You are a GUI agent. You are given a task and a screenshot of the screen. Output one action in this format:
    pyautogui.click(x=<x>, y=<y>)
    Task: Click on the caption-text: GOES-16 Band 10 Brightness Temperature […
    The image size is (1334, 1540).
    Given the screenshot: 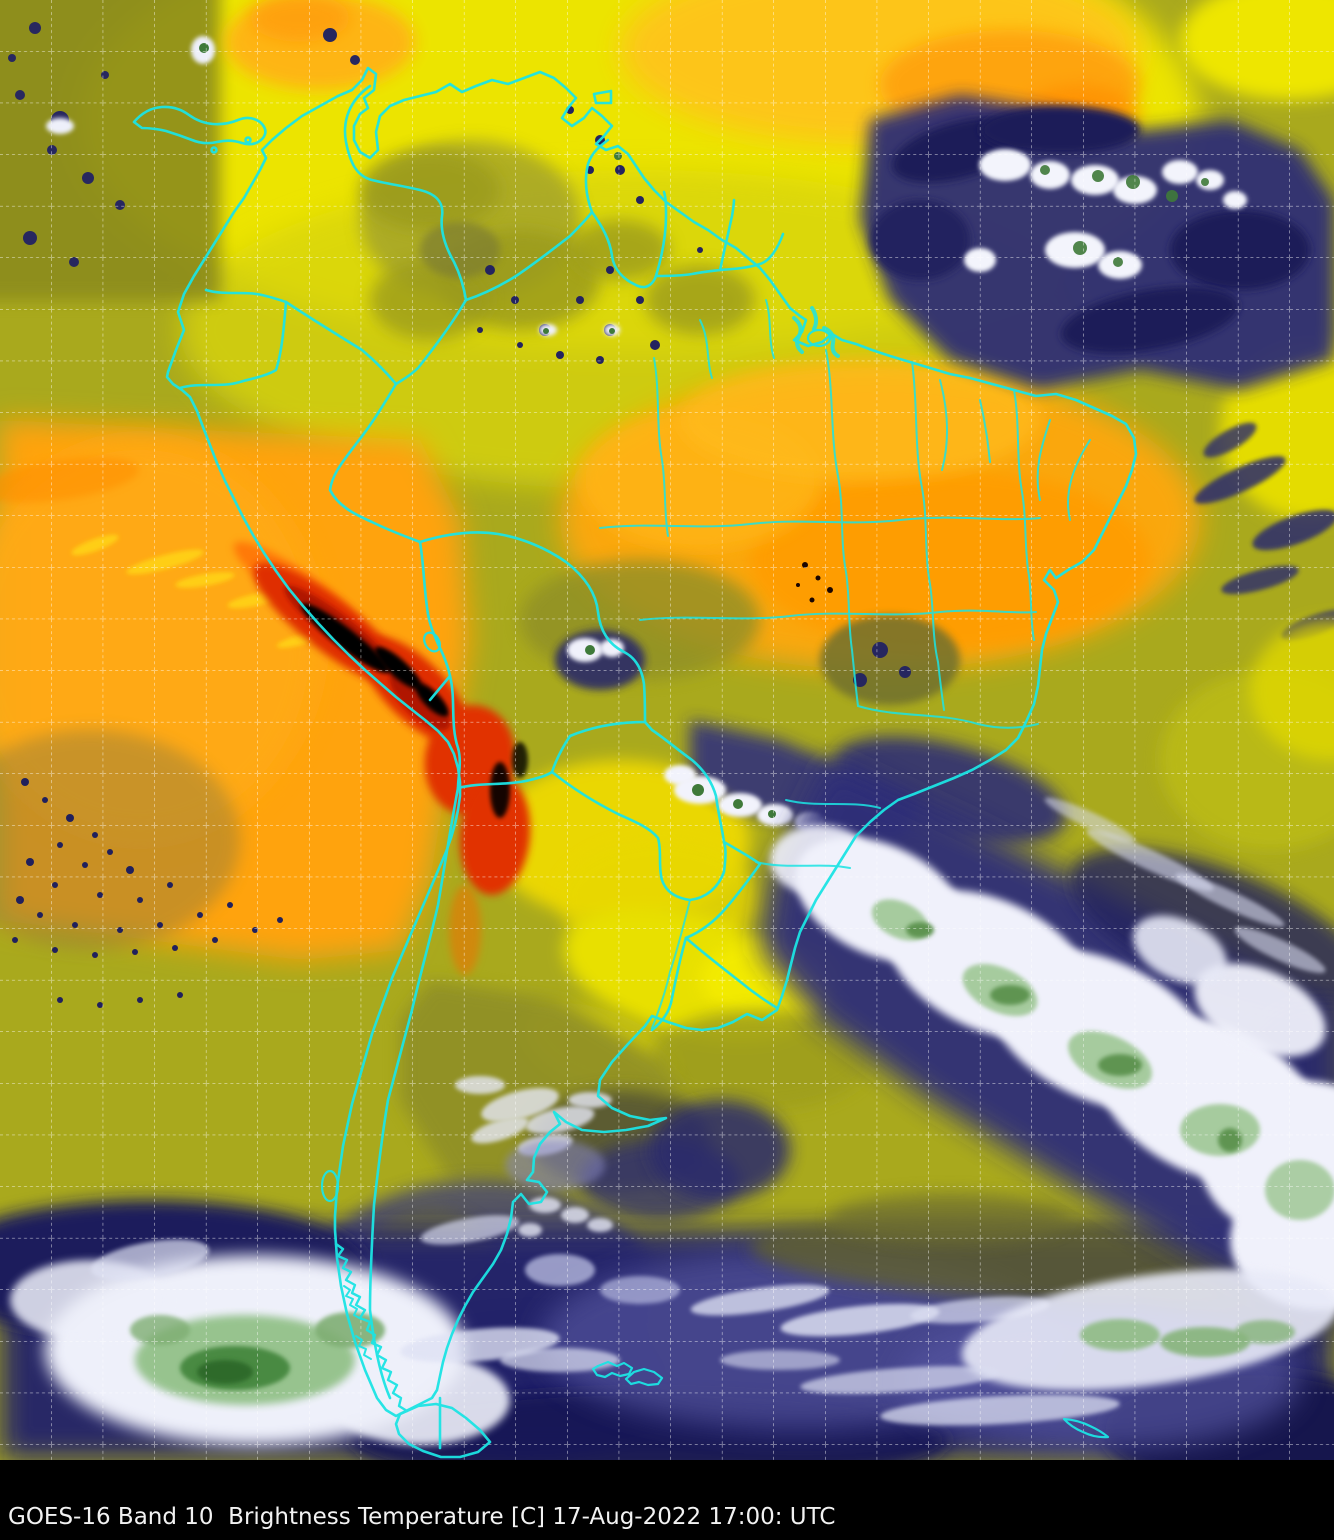 What is the action you would take?
    pyautogui.click(x=422, y=1517)
    